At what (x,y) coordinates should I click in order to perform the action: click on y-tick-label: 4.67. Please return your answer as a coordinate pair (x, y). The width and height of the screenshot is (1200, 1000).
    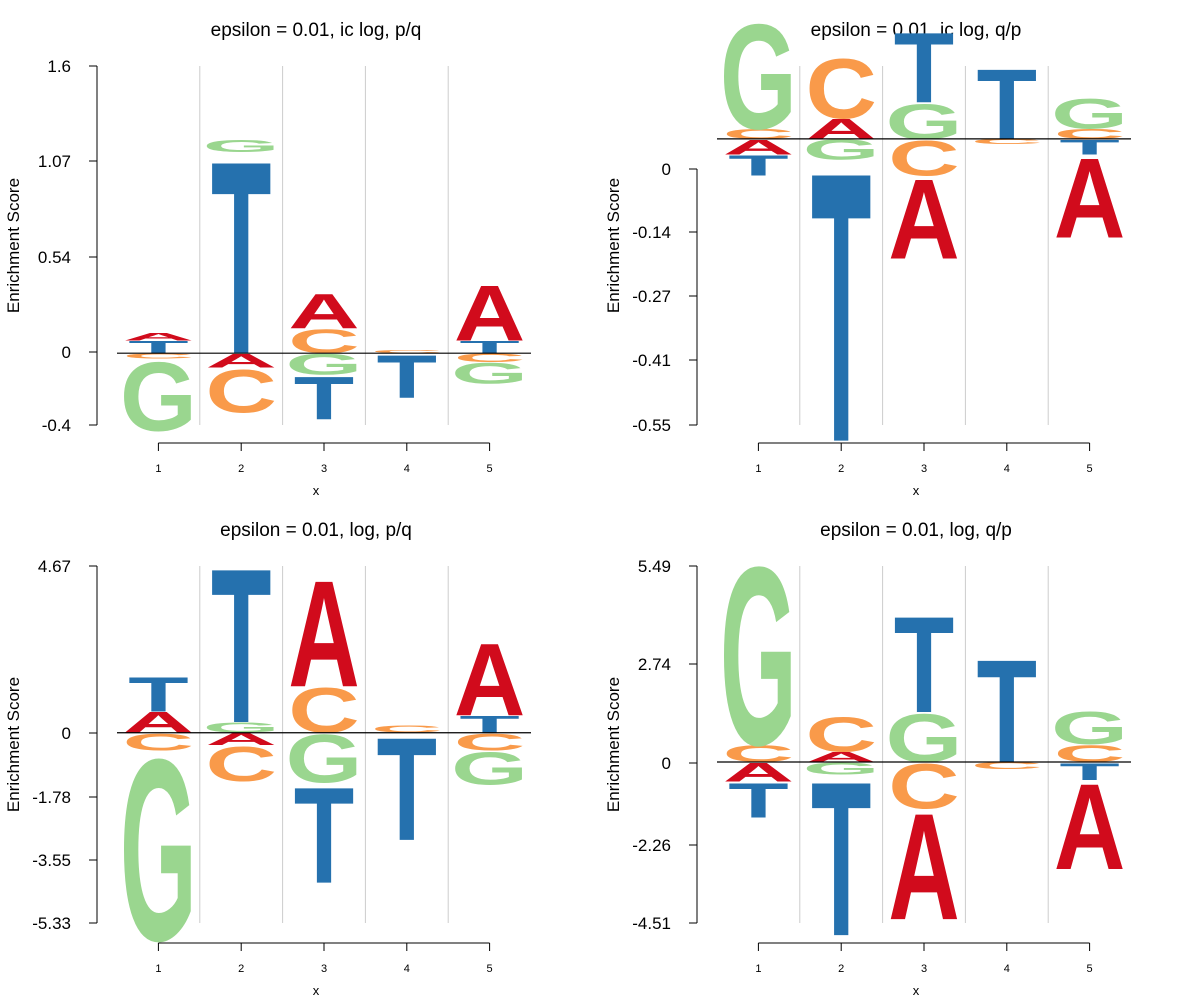
    Looking at the image, I should click on (54, 566).